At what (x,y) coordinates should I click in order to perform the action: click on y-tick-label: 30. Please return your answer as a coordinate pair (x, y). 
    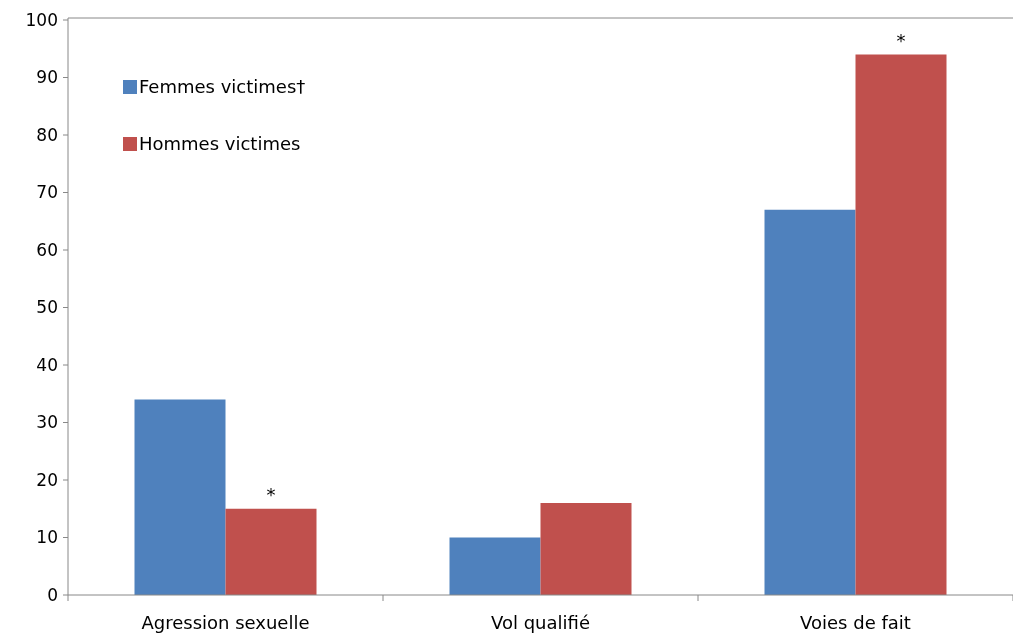
    Looking at the image, I should click on (47, 422).